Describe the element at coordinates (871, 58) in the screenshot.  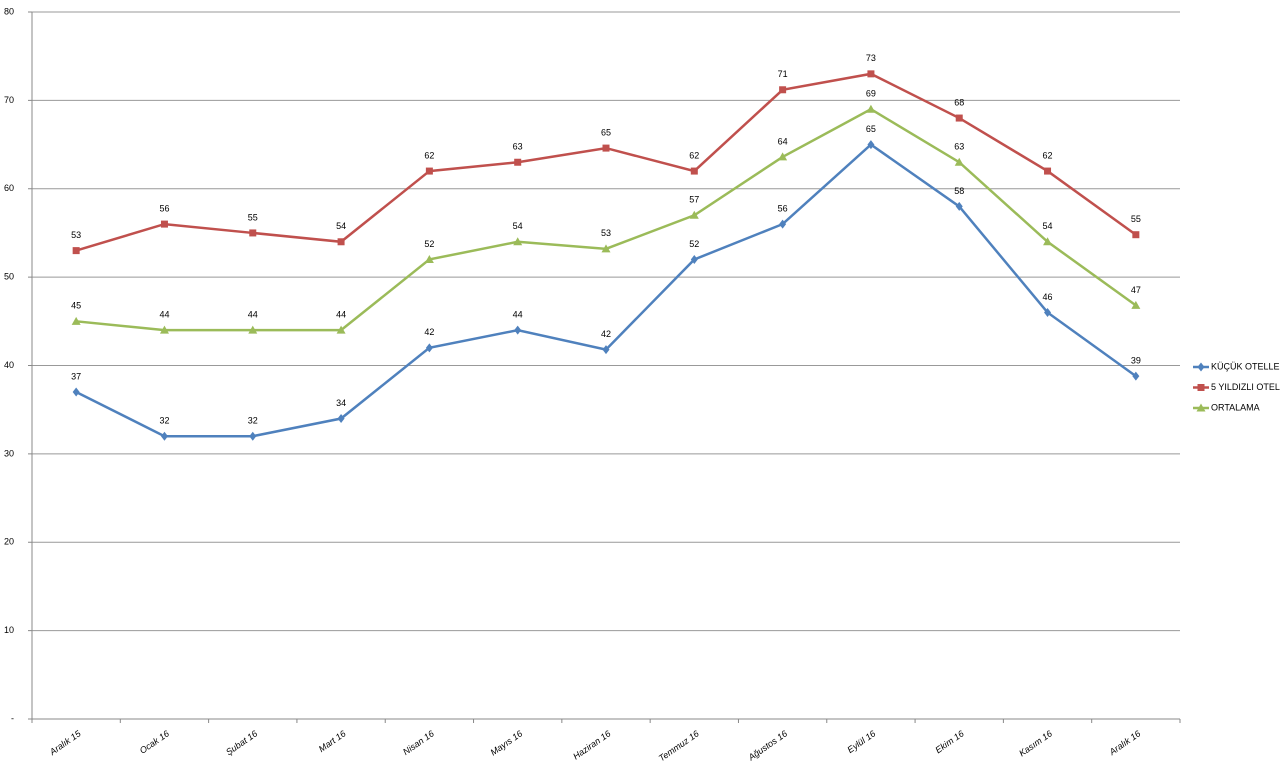
I see `data-label: 73` at that location.